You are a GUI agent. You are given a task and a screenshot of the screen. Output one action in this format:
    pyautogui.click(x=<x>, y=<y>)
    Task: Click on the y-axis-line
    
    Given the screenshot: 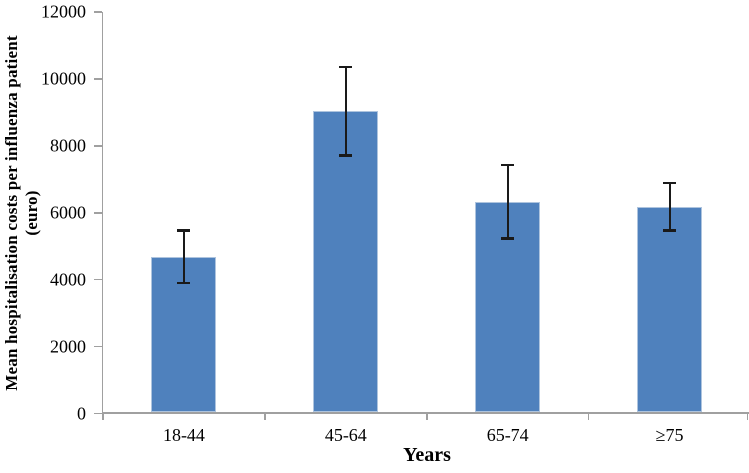 What is the action you would take?
    pyautogui.click(x=102, y=213)
    